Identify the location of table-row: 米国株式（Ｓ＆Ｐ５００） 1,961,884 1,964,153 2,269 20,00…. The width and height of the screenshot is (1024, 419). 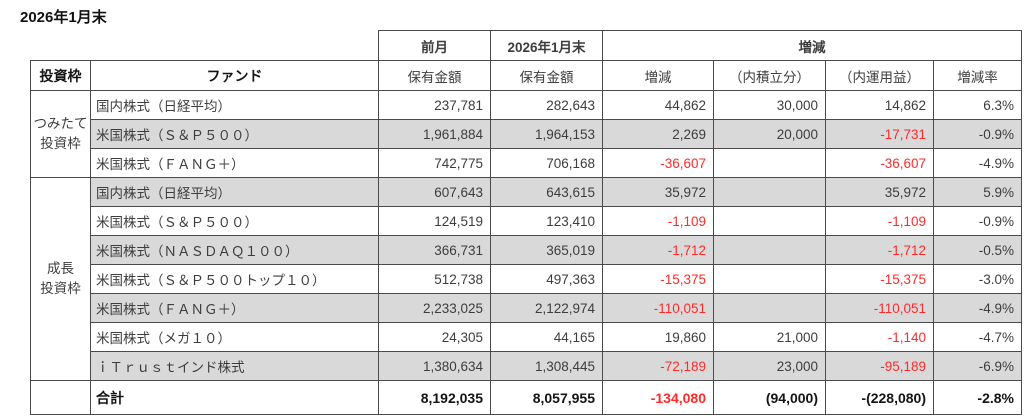
(526, 134).